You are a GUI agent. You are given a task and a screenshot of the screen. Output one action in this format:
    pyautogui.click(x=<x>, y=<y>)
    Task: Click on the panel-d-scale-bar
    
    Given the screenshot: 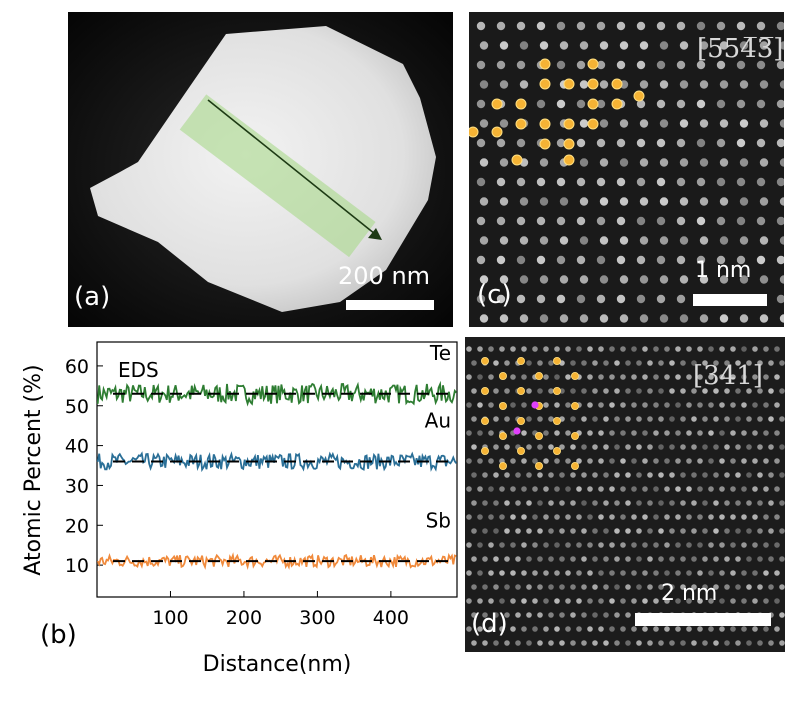 What is the action you would take?
    pyautogui.click(x=703, y=619)
    